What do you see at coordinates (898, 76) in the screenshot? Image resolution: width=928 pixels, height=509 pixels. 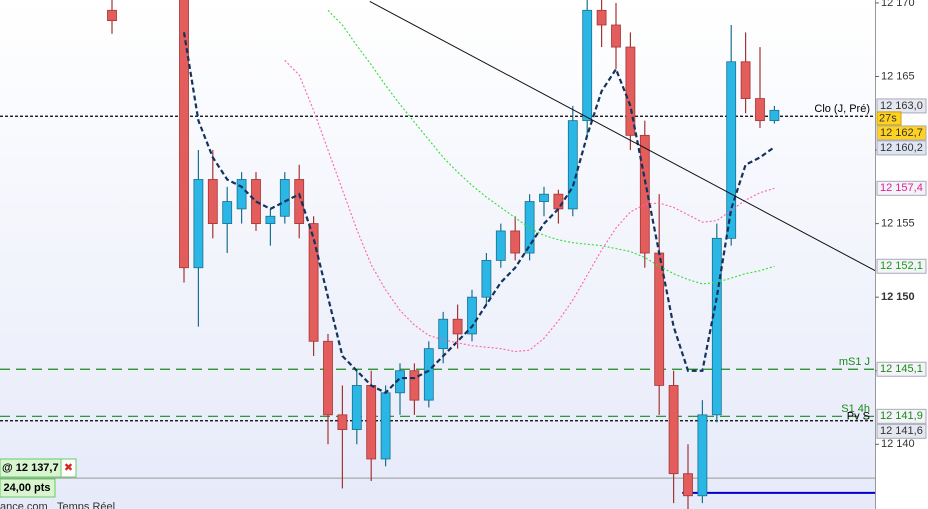 I see `y-tick-label: 12 165` at bounding box center [898, 76].